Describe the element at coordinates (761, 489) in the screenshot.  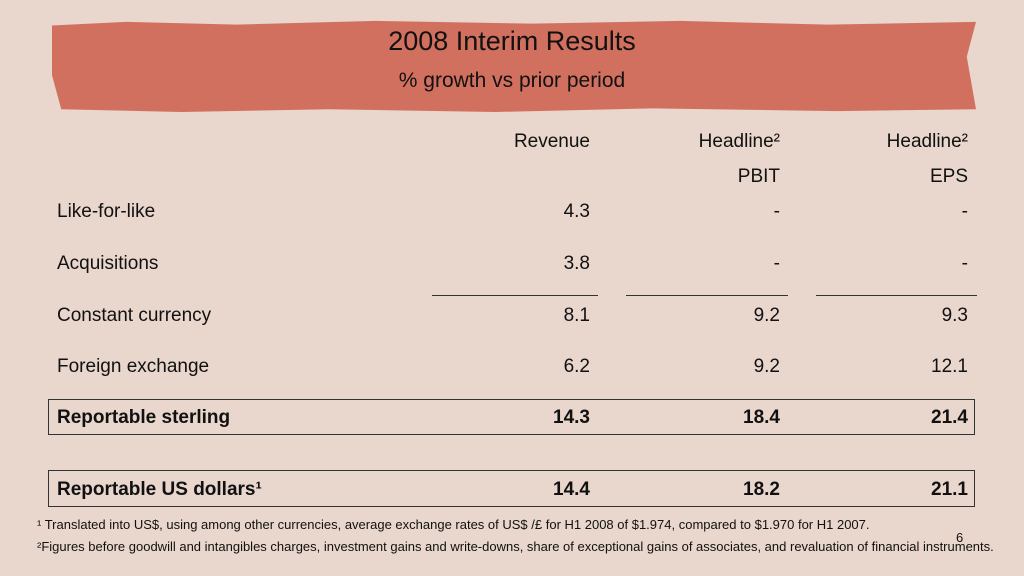
I see `cell-pbit: 18.2` at that location.